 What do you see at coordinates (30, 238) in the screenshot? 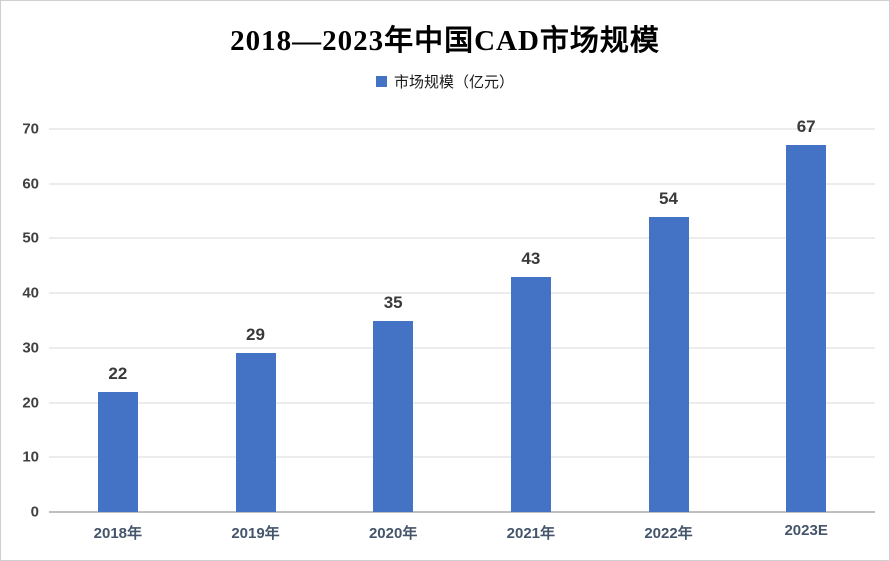
I see `y-tick-label-50: 50` at bounding box center [30, 238].